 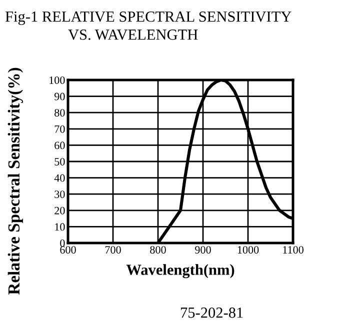 What do you see at coordinates (59, 96) in the screenshot?
I see `y-tick-label: 90` at bounding box center [59, 96].